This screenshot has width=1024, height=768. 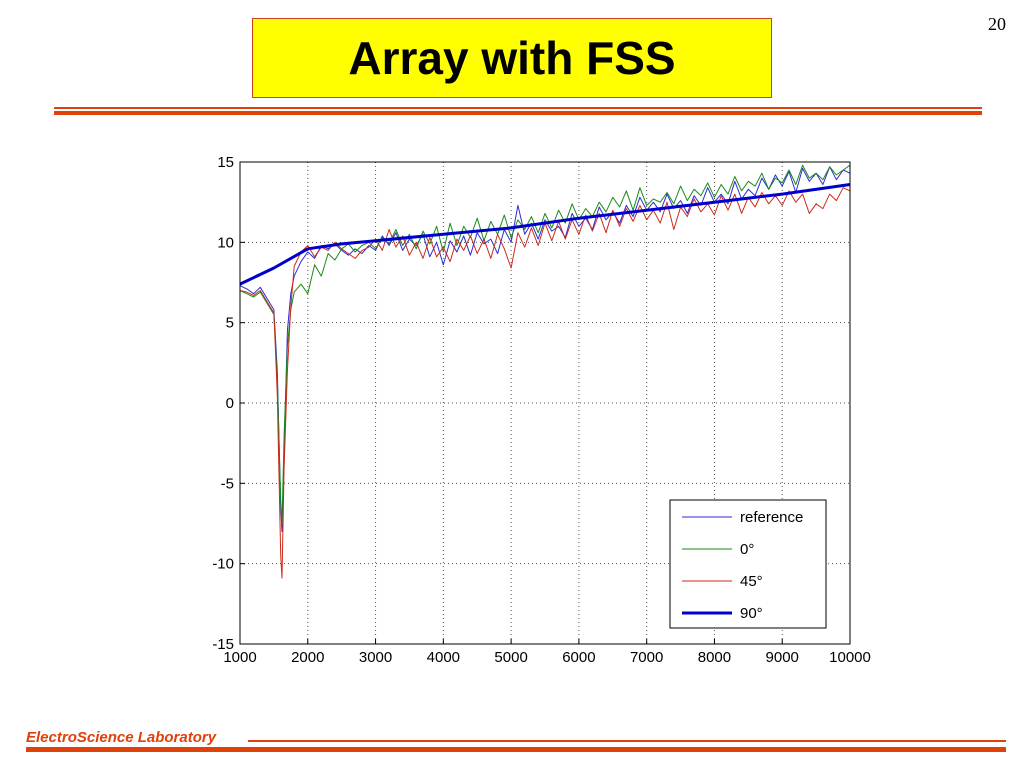 I want to click on y-tick-label: 0, so click(x=230, y=403).